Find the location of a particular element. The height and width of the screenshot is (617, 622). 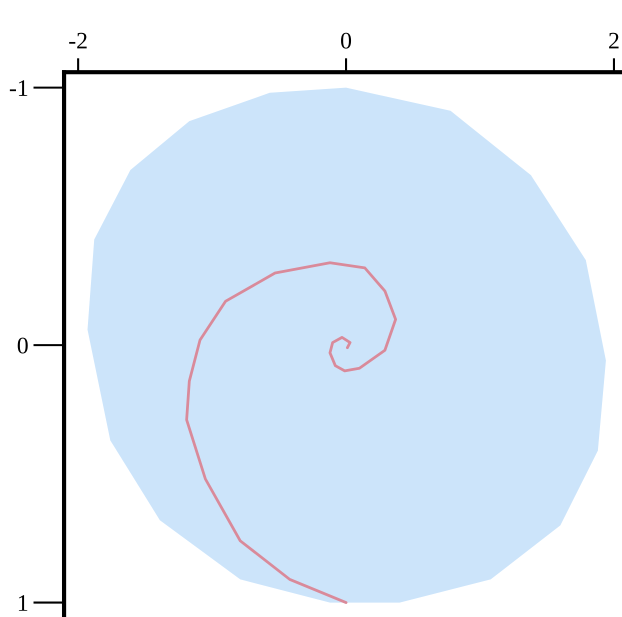

y-tick-label: 1 is located at coordinates (23, 603).